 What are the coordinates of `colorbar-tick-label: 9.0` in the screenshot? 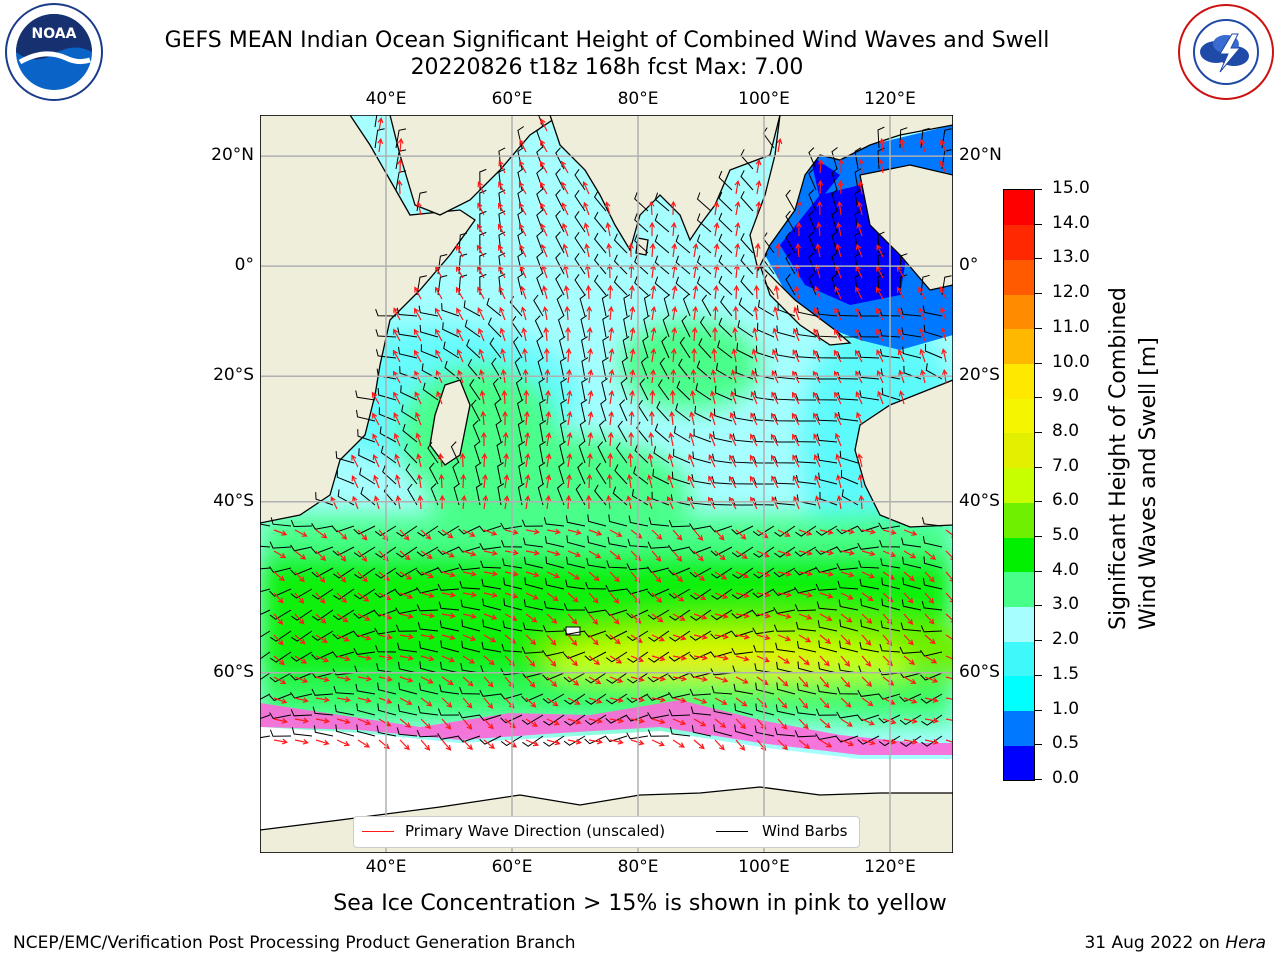 It's located at (1066, 396).